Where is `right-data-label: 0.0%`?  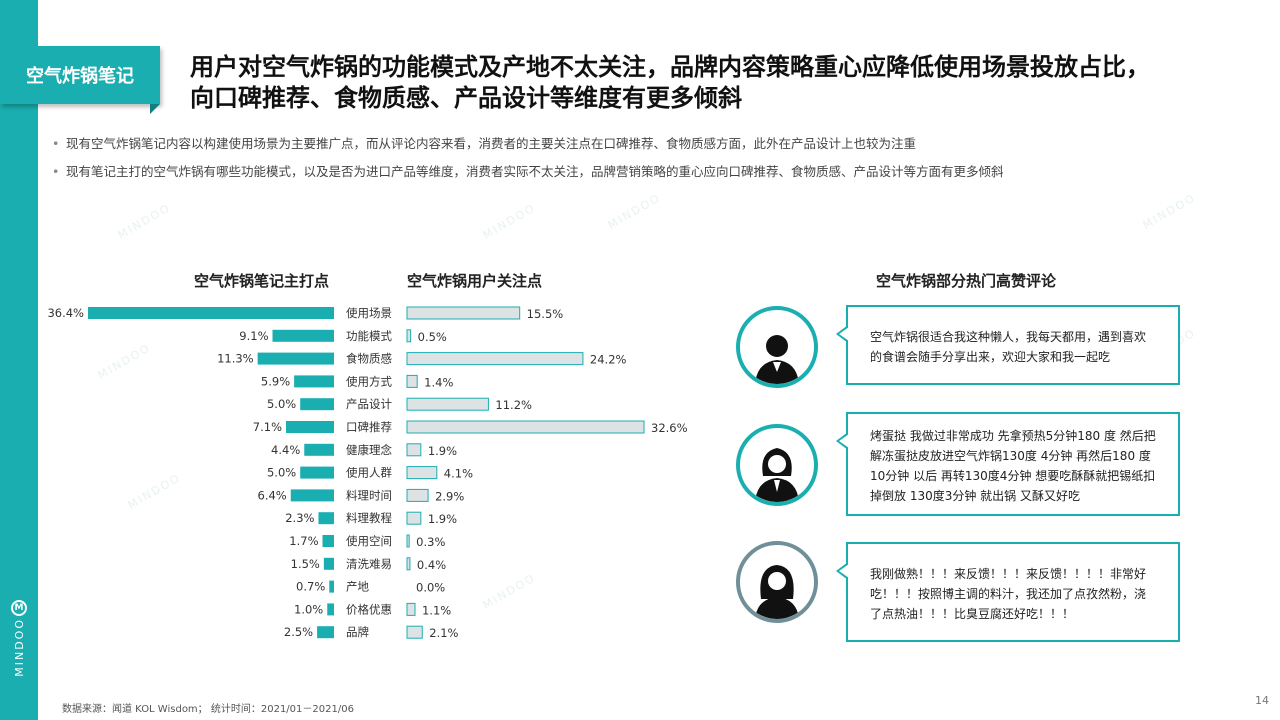
right-data-label: 0.0% is located at coordinates (430, 588).